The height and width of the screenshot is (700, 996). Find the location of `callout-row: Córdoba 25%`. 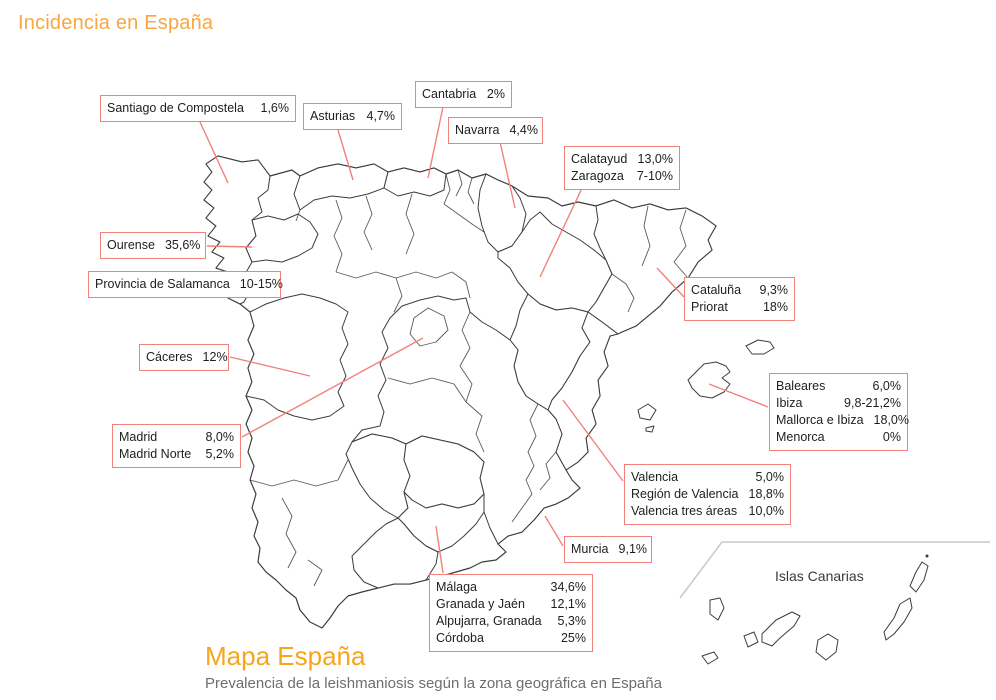

callout-row: Córdoba 25% is located at coordinates (511, 638).